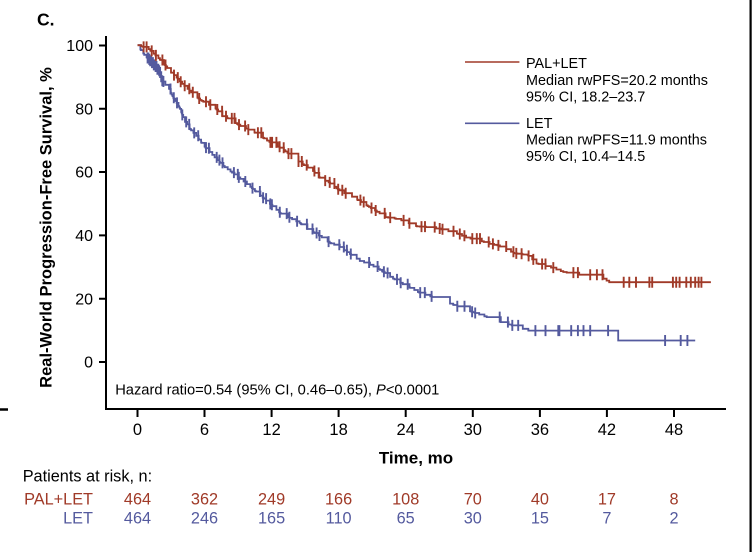 This screenshot has width=752, height=557. I want to click on svg-text: 18, so click(338, 430).